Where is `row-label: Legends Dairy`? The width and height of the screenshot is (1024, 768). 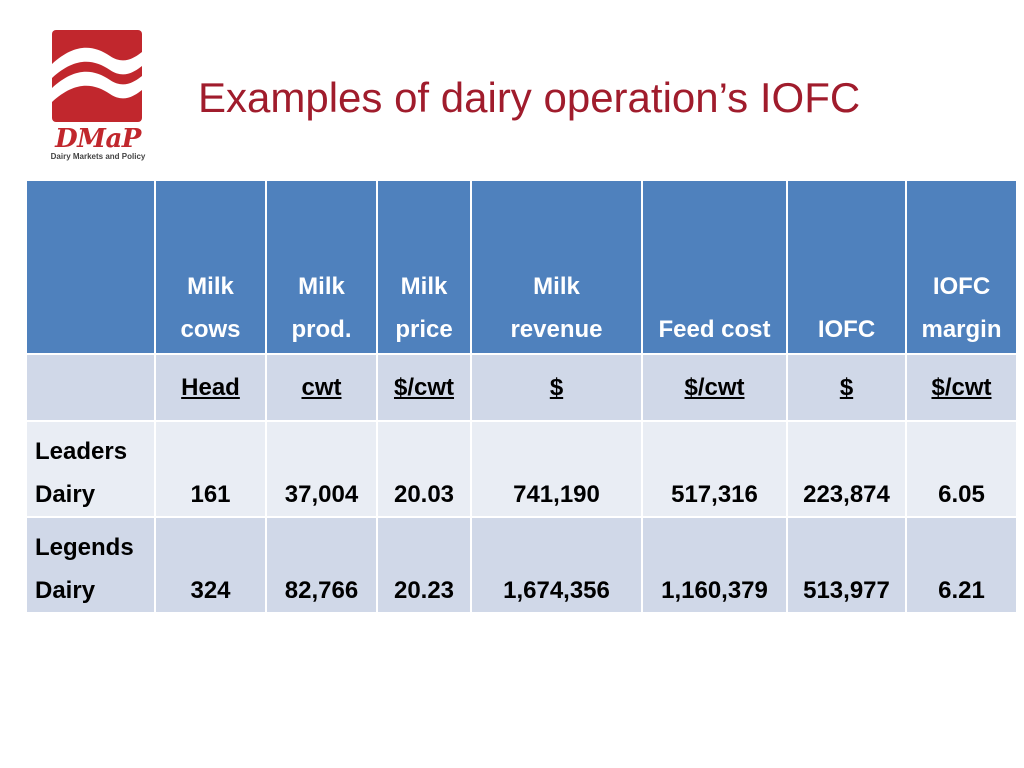 row-label: Legends Dairy is located at coordinates (90, 565).